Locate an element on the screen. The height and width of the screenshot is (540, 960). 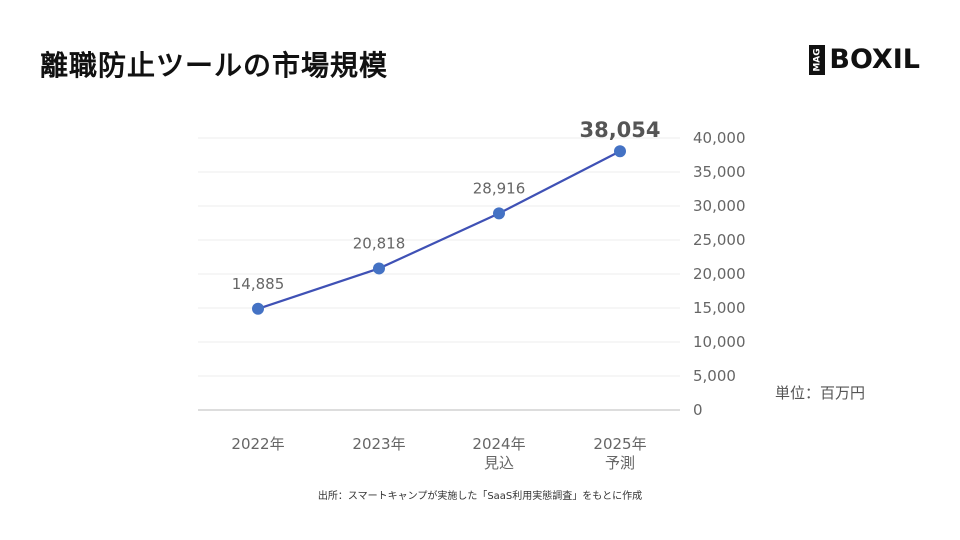
brand-logo: MAG BOXIL is located at coordinates (864, 59).